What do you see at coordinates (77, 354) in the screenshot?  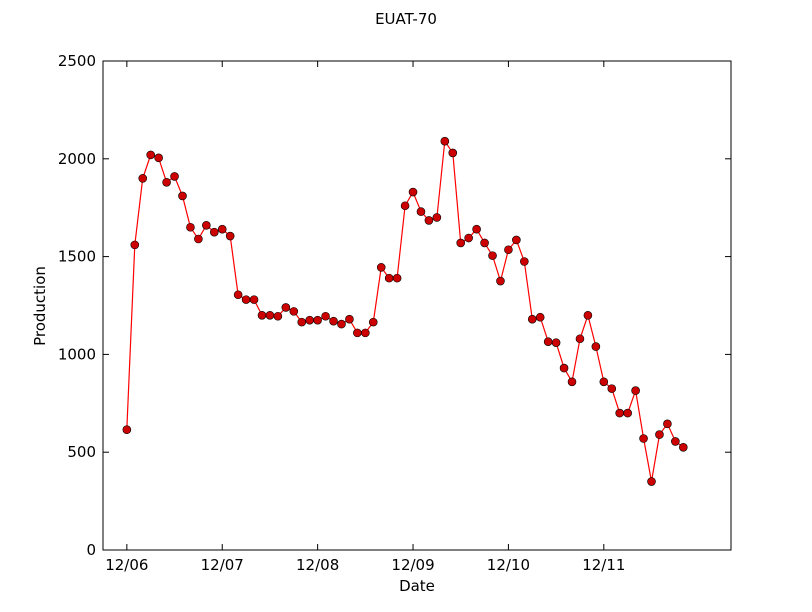 I see `y-tick-label: 1000` at bounding box center [77, 354].